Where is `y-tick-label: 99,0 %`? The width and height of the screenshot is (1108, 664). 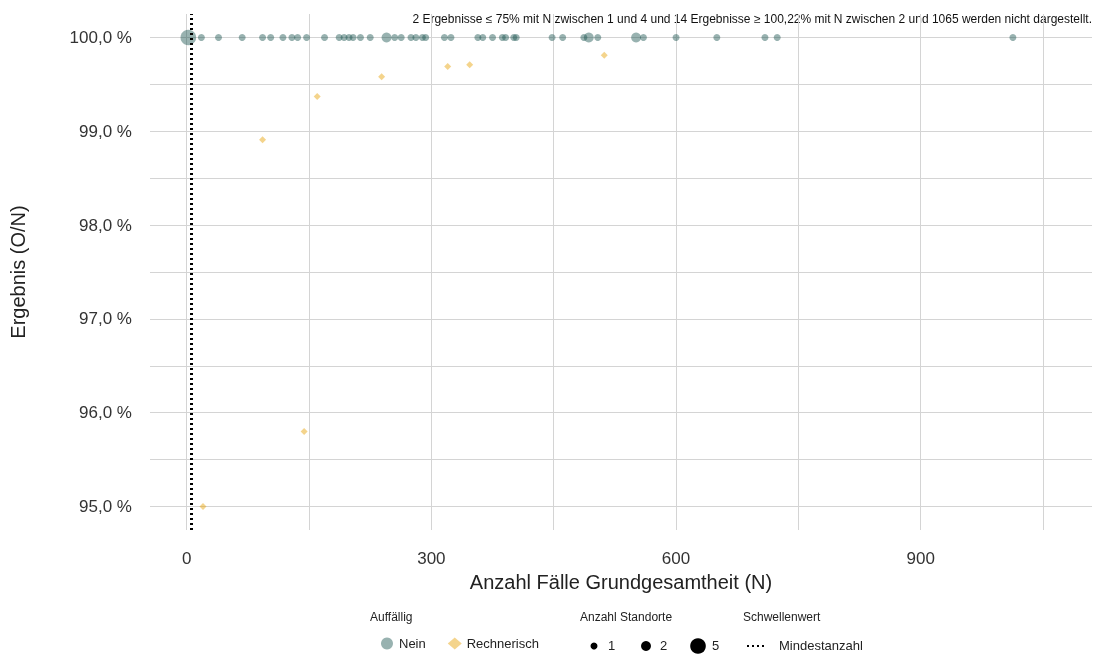
y-tick-label: 99,0 % is located at coordinates (105, 131).